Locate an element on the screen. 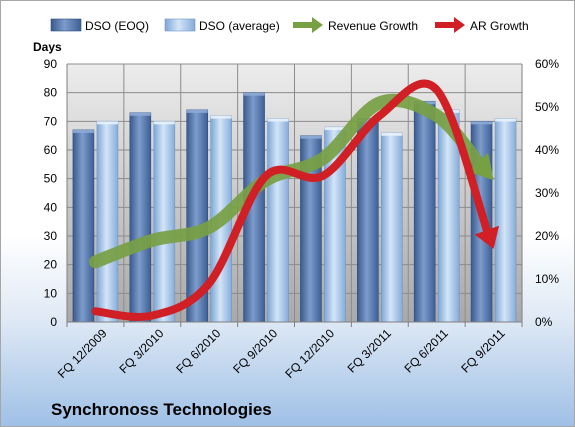  chart-title: Synchronoss Technologies is located at coordinates (161, 409).